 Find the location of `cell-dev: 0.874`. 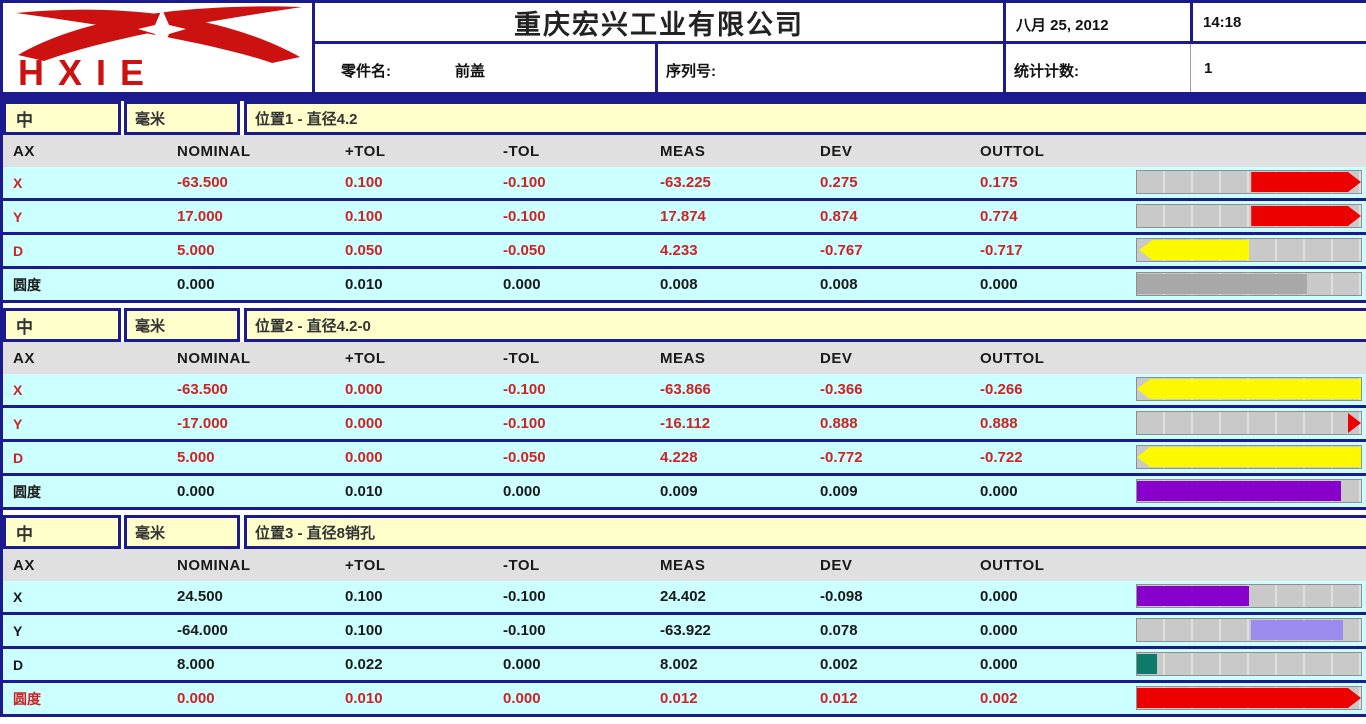

cell-dev: 0.874 is located at coordinates (839, 216).